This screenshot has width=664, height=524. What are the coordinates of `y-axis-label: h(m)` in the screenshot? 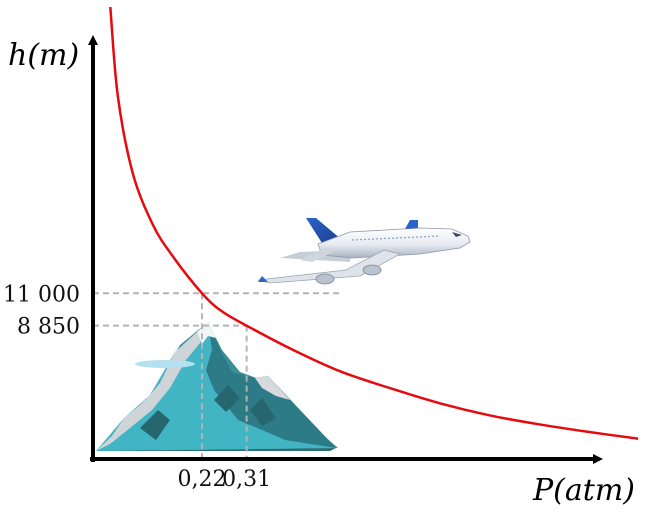 It's located at (43, 55).